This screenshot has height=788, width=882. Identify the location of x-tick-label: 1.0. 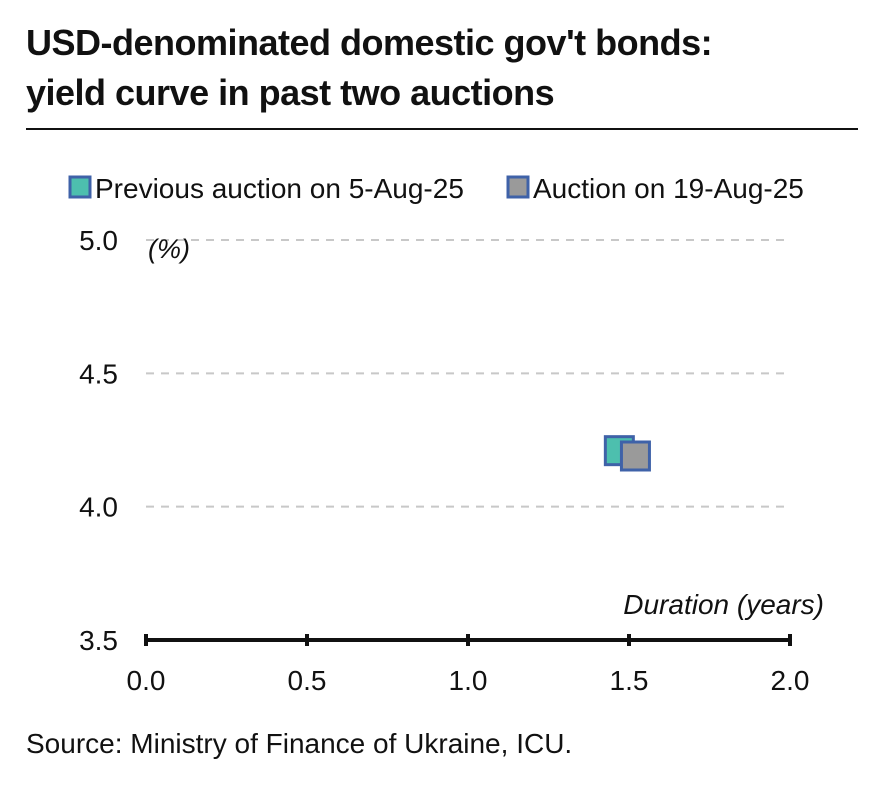
(468, 680).